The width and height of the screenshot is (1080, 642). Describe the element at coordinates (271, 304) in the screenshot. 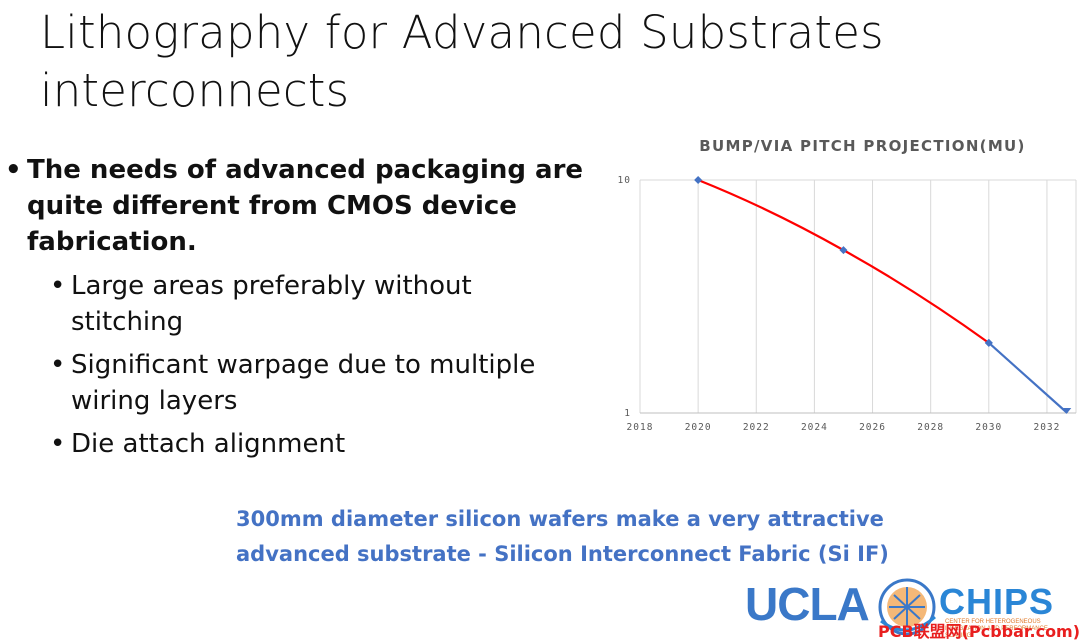

I see `sub-bullet-text: Large areas preferably without stitching` at that location.